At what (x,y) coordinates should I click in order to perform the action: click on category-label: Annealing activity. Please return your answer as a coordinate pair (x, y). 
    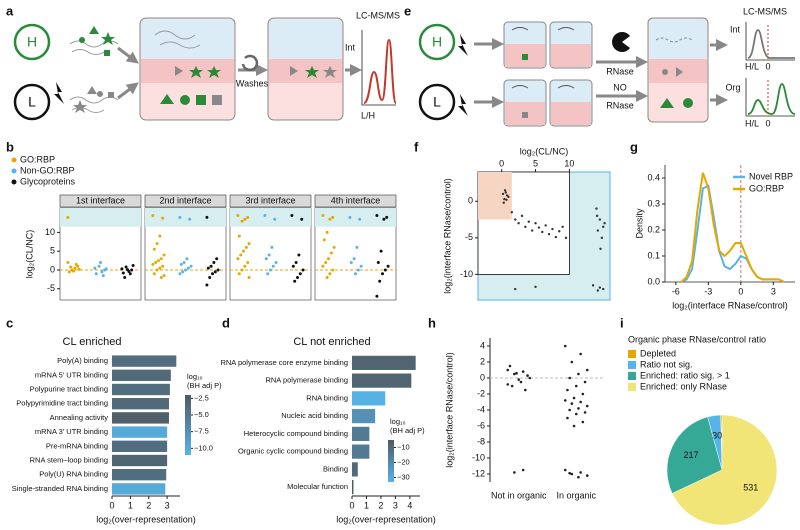
    Looking at the image, I should click on (79, 417).